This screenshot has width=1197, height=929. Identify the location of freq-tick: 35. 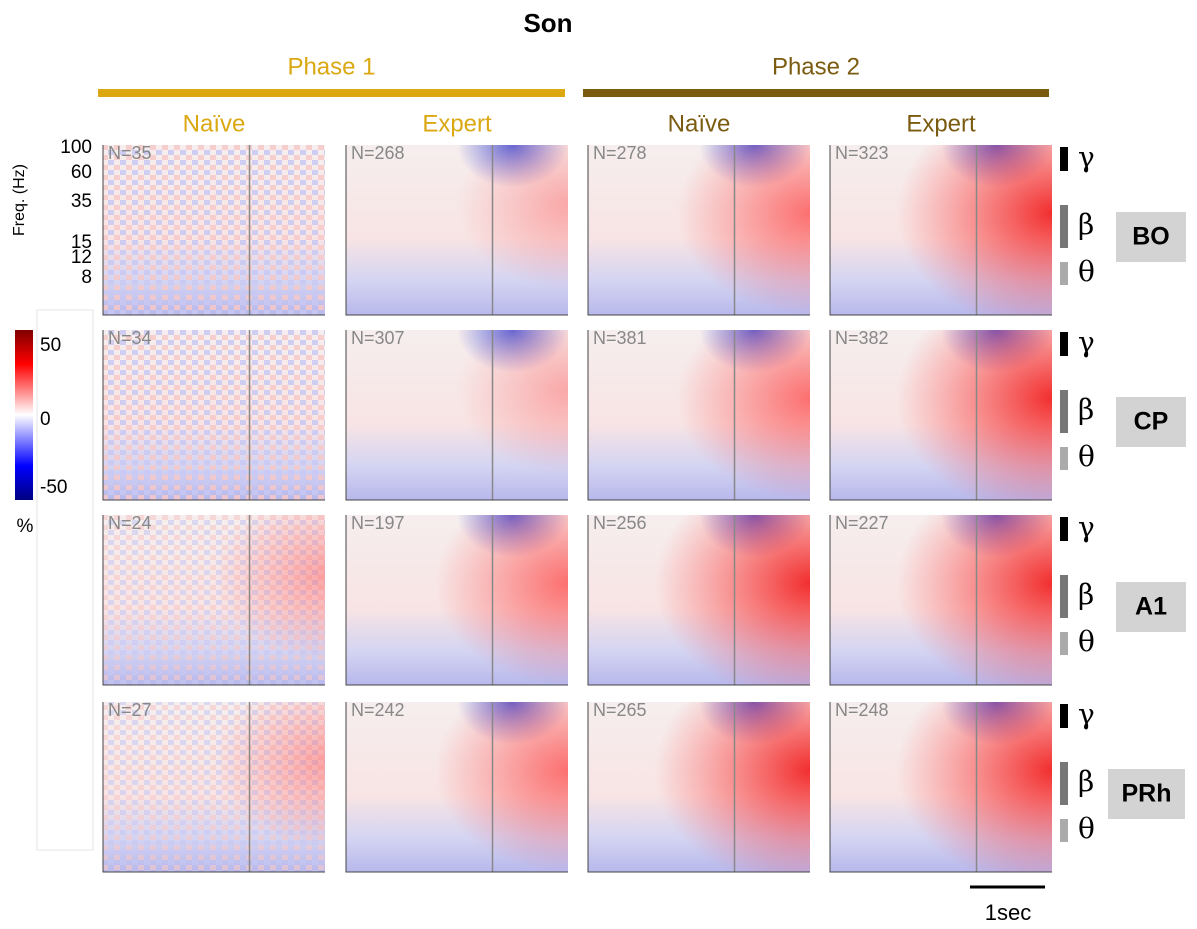
(81, 201).